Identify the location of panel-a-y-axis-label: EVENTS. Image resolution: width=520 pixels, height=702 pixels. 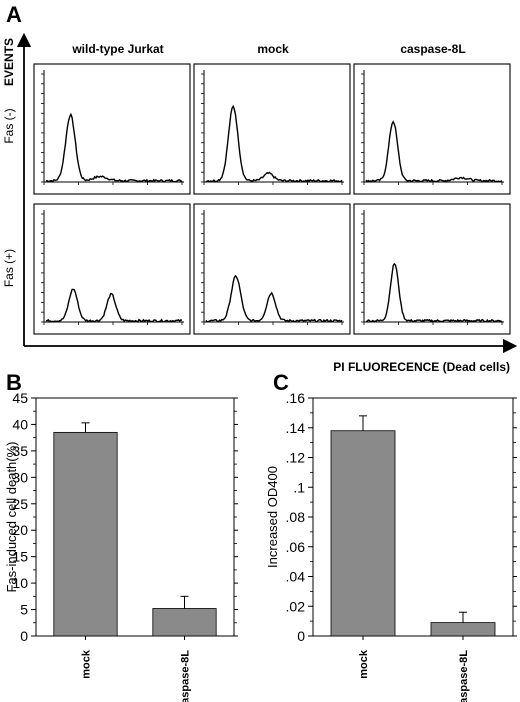
(9, 62).